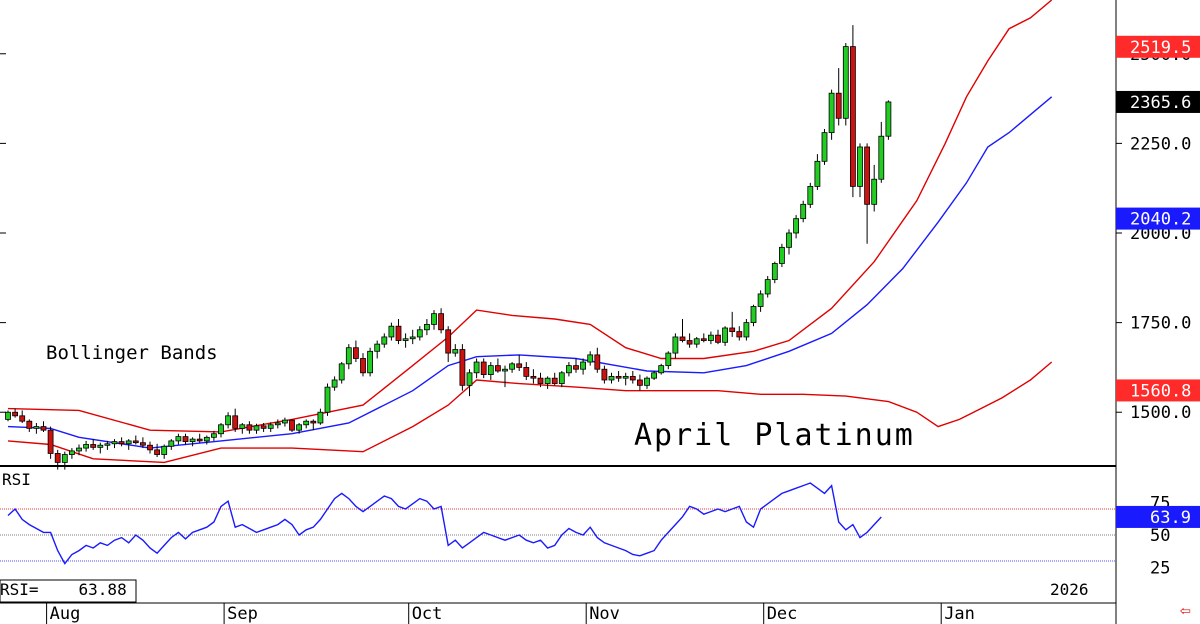  I want to click on rsi-readout-box, so click(68, 591).